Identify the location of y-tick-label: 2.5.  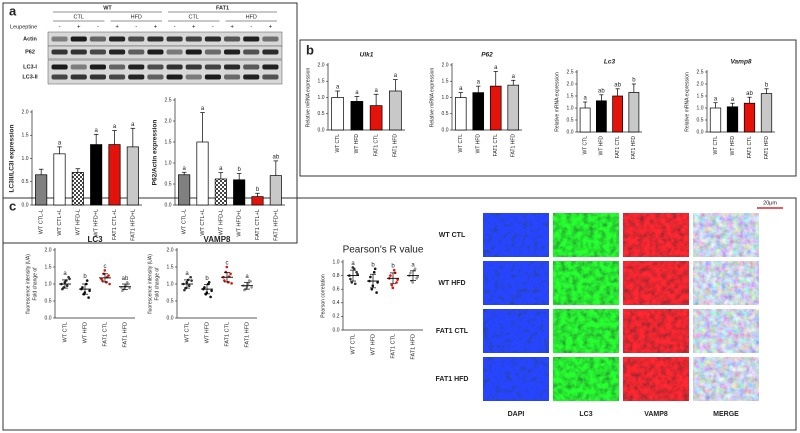
(570, 72).